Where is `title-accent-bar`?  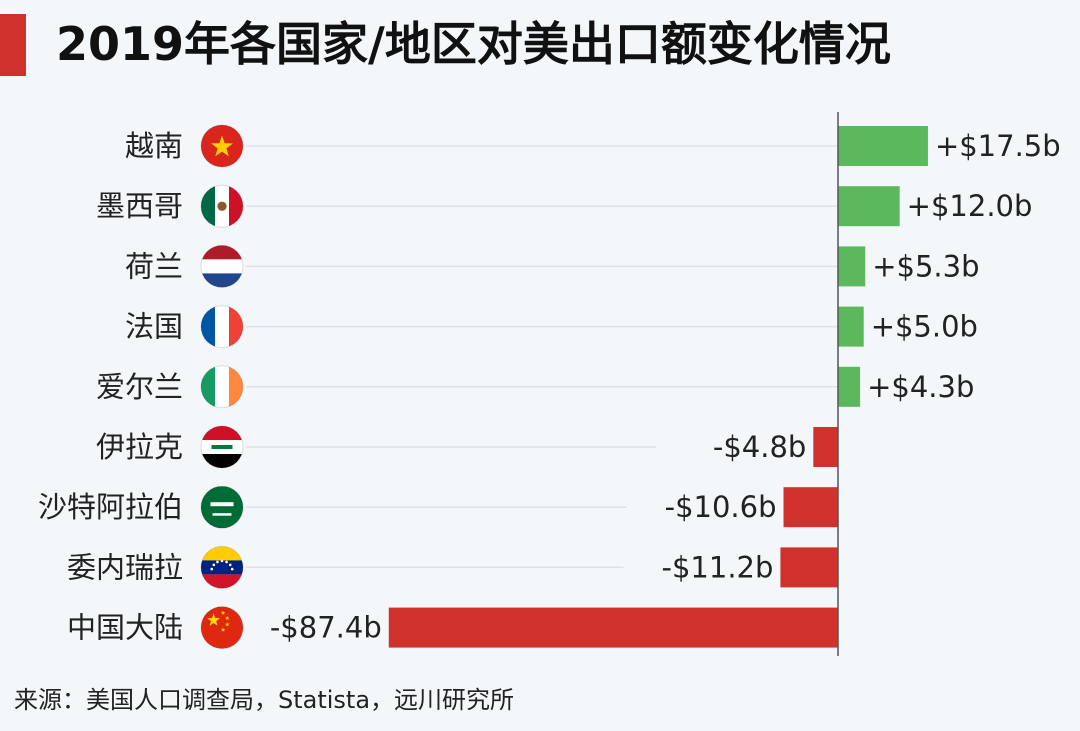 title-accent-bar is located at coordinates (13, 45).